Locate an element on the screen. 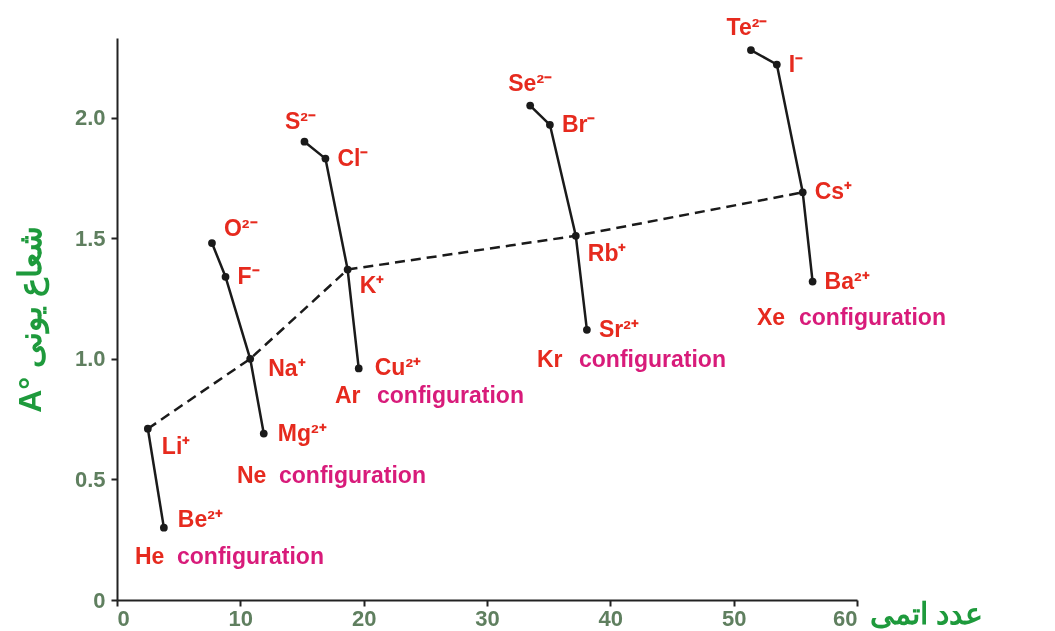  annotation: Kr configuration is located at coordinates (631, 359).